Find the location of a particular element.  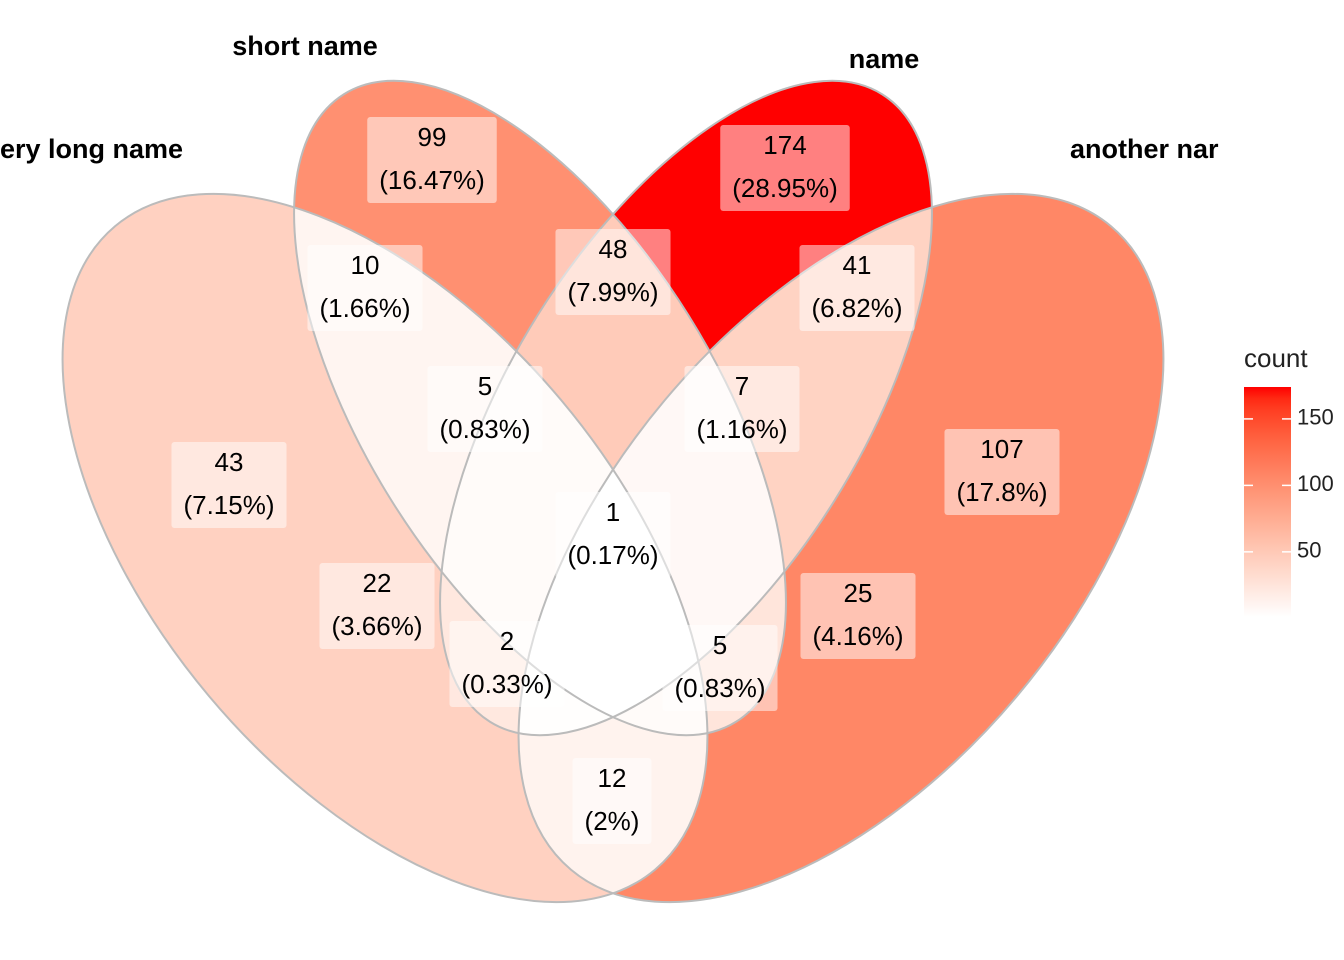

percent-label: (4.16%) is located at coordinates (857, 636).